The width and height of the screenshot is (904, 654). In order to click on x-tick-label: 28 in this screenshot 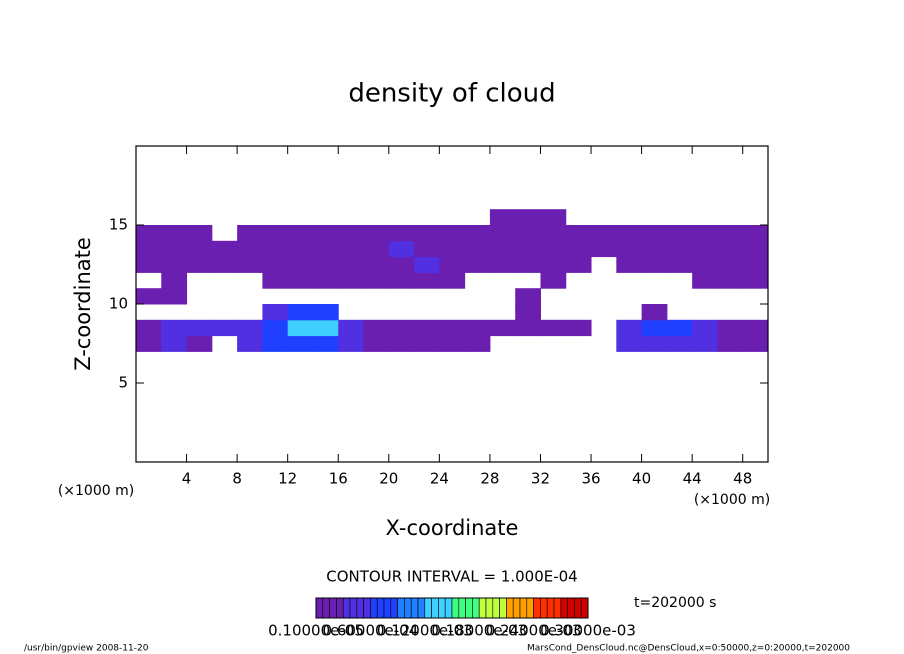, I will do `click(489, 479)`.